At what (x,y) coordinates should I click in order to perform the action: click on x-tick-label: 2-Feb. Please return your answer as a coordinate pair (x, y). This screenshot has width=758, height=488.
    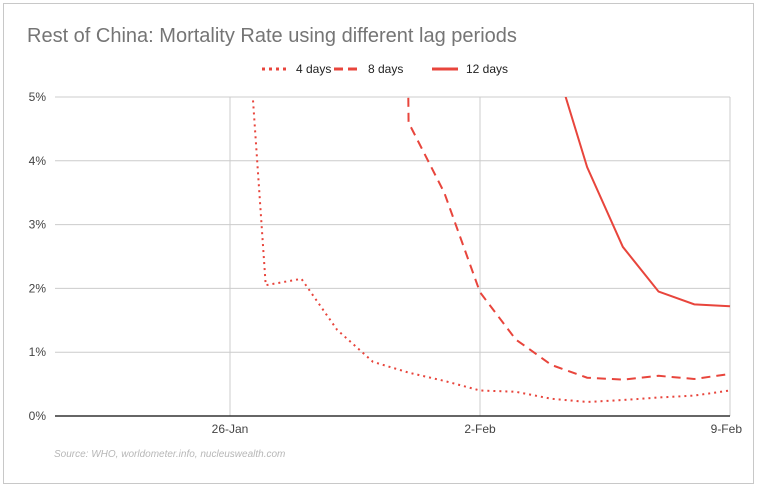
    Looking at the image, I should click on (480, 429).